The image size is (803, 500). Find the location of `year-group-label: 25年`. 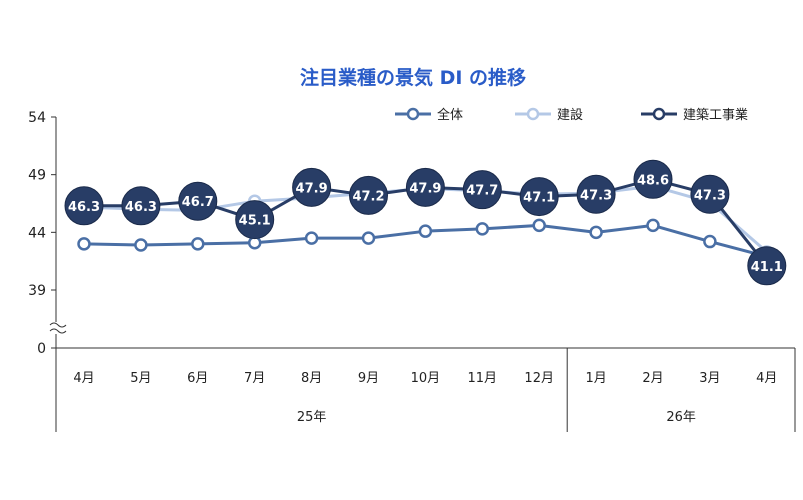

year-group-label: 25年 is located at coordinates (312, 417).